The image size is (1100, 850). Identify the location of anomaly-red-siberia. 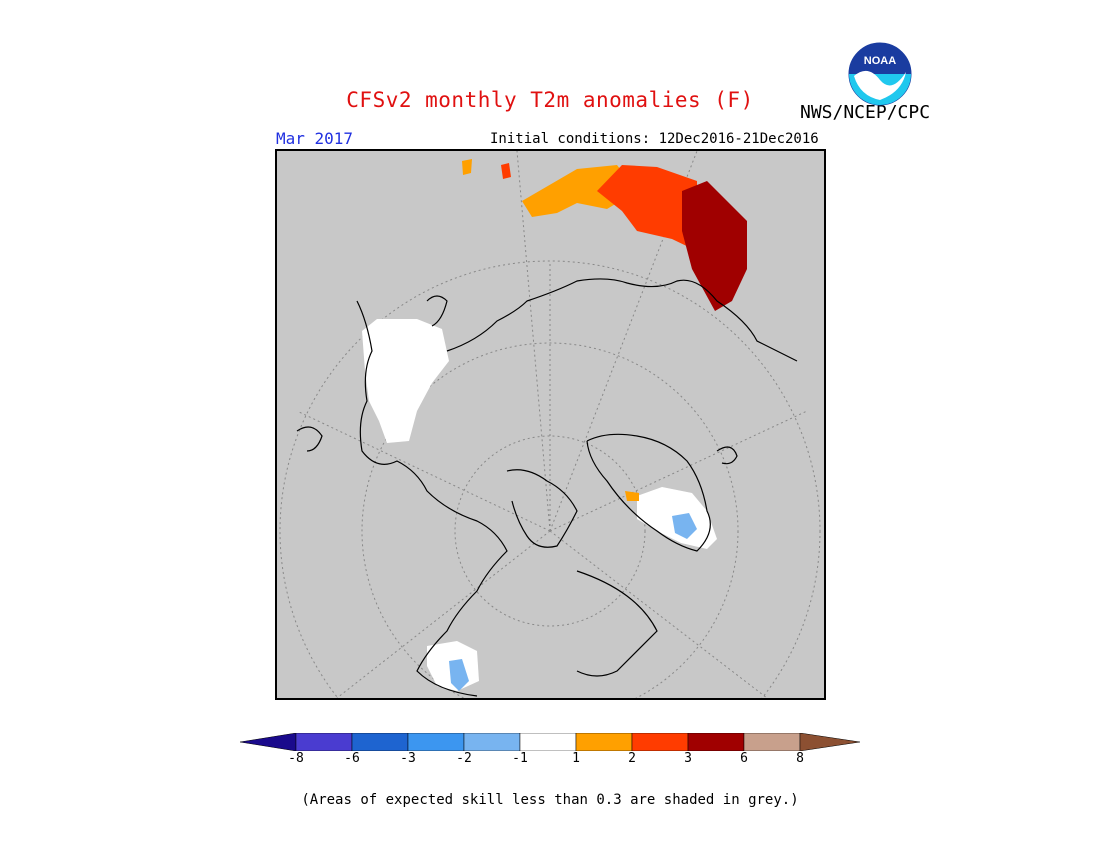
(647, 208).